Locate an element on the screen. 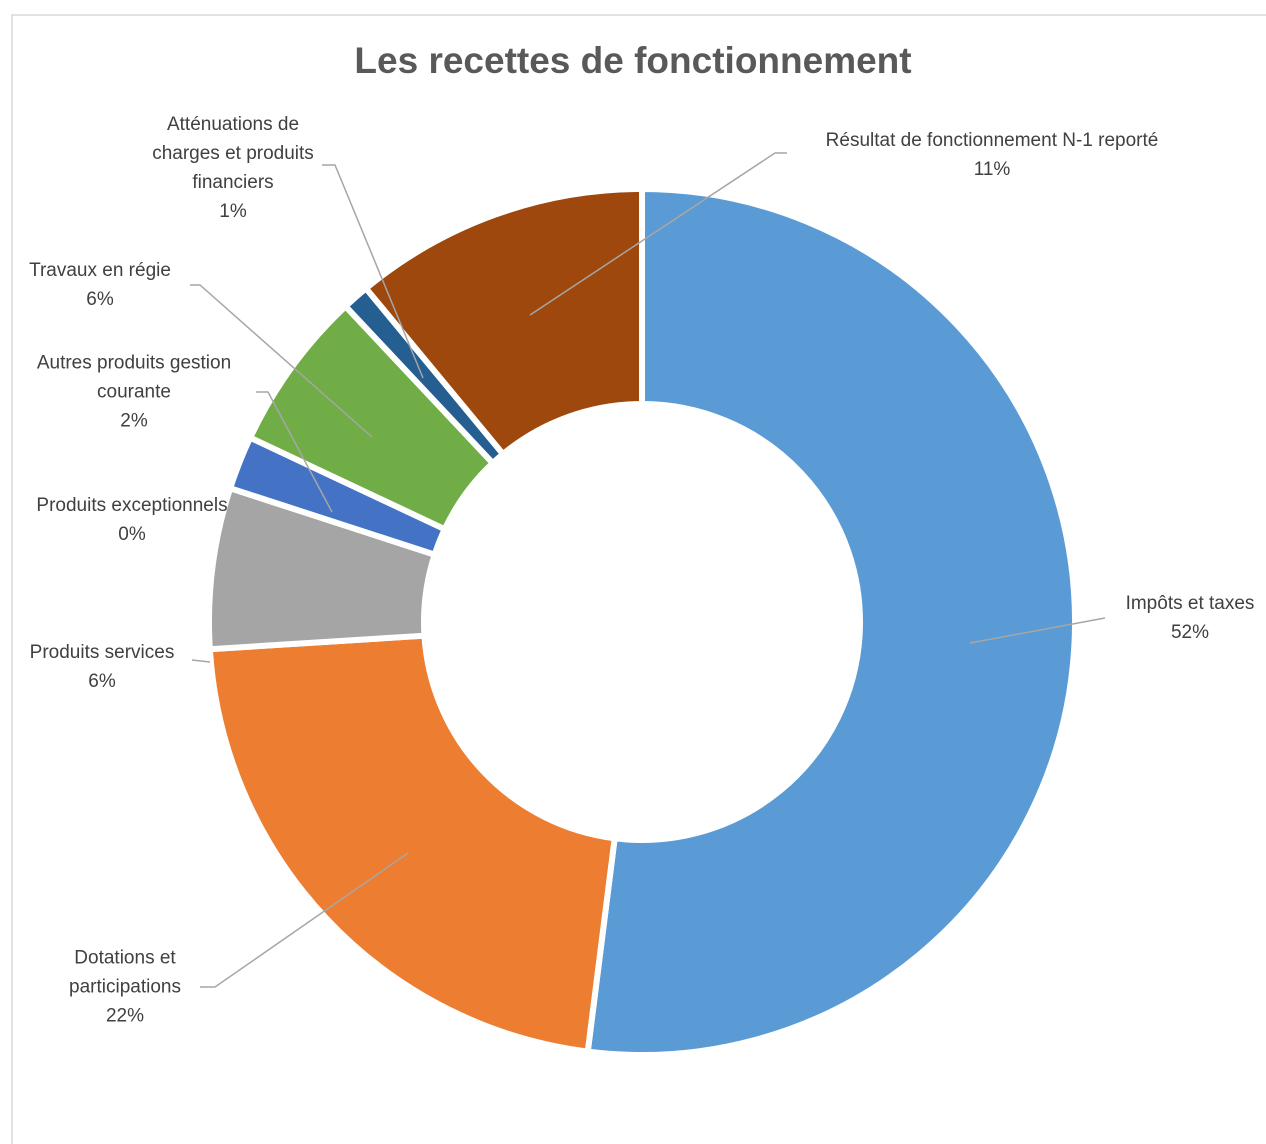 The height and width of the screenshot is (1144, 1266). data-label: Travaux en régie 6% is located at coordinates (100, 285).